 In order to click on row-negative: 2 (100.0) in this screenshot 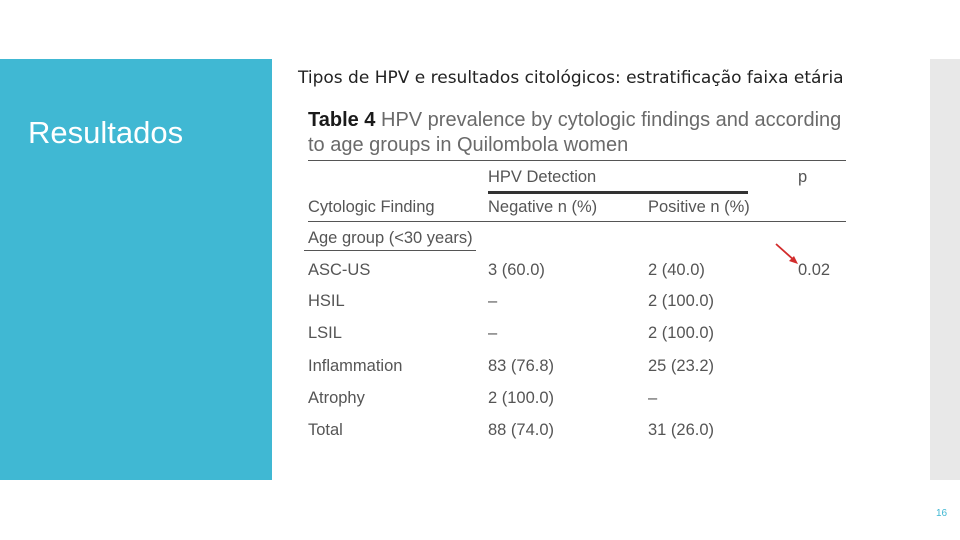, I will do `click(521, 398)`.